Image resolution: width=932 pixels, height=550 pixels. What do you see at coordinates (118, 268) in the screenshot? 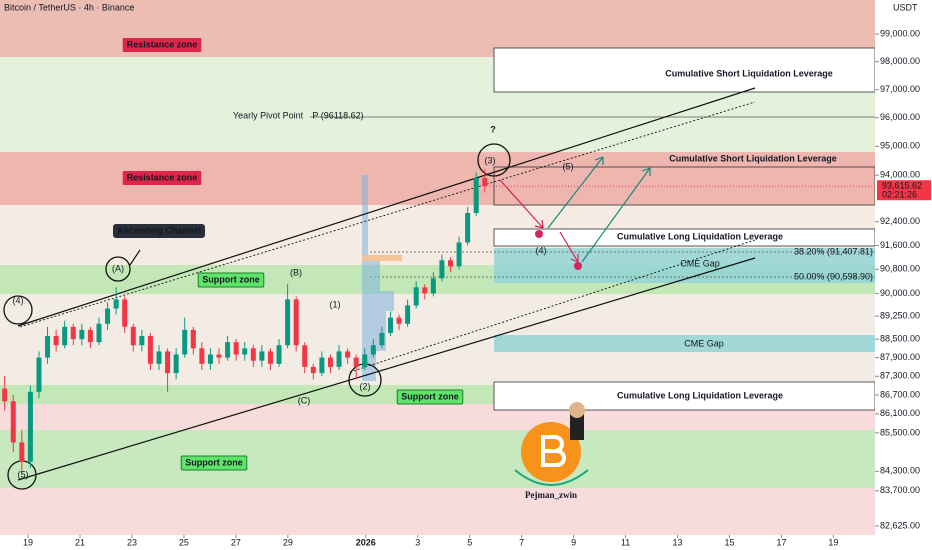
I see `wave-label: (A)` at bounding box center [118, 268].